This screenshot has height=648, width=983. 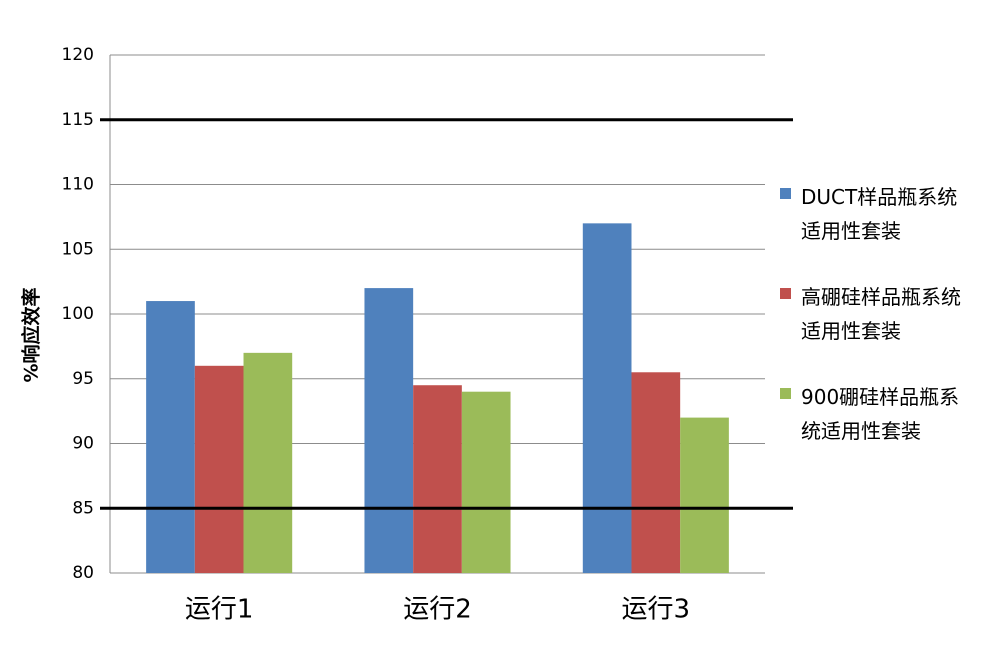 I want to click on y-tick-label: 80, so click(x=83, y=573).